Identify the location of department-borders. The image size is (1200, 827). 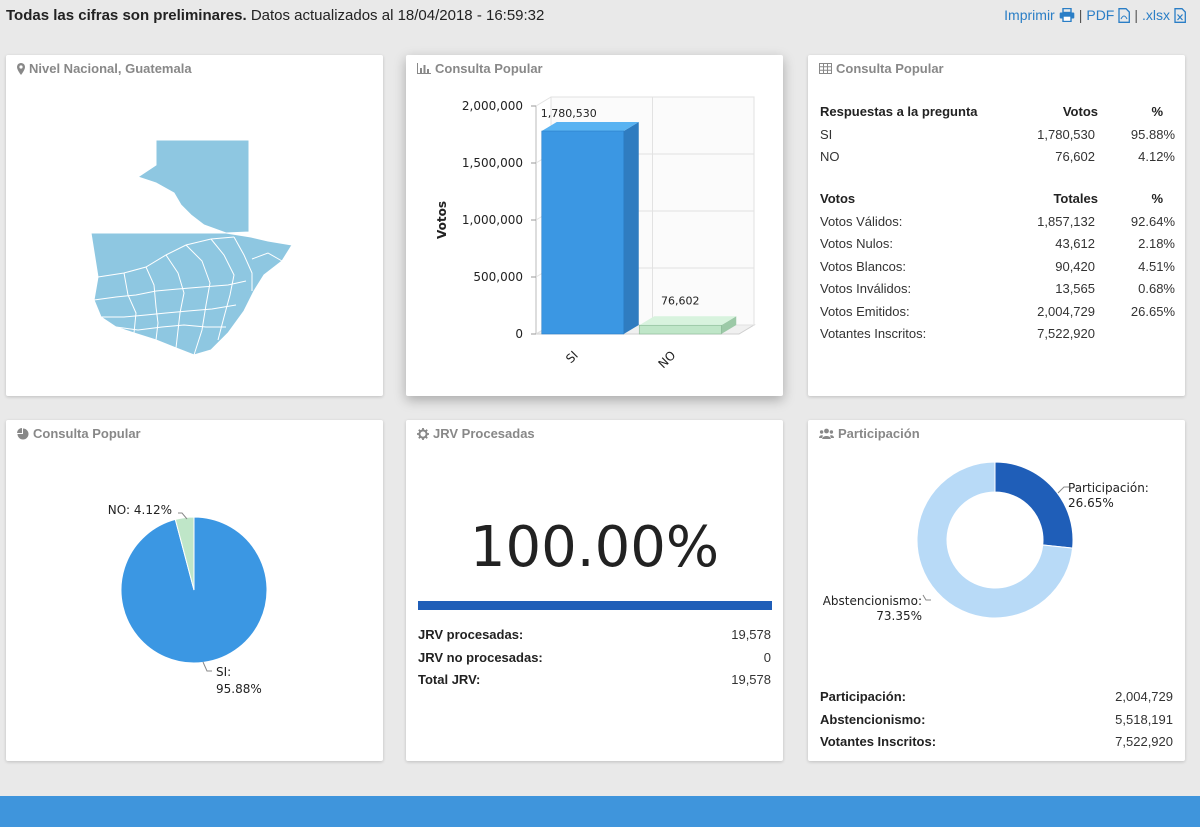
(188, 296).